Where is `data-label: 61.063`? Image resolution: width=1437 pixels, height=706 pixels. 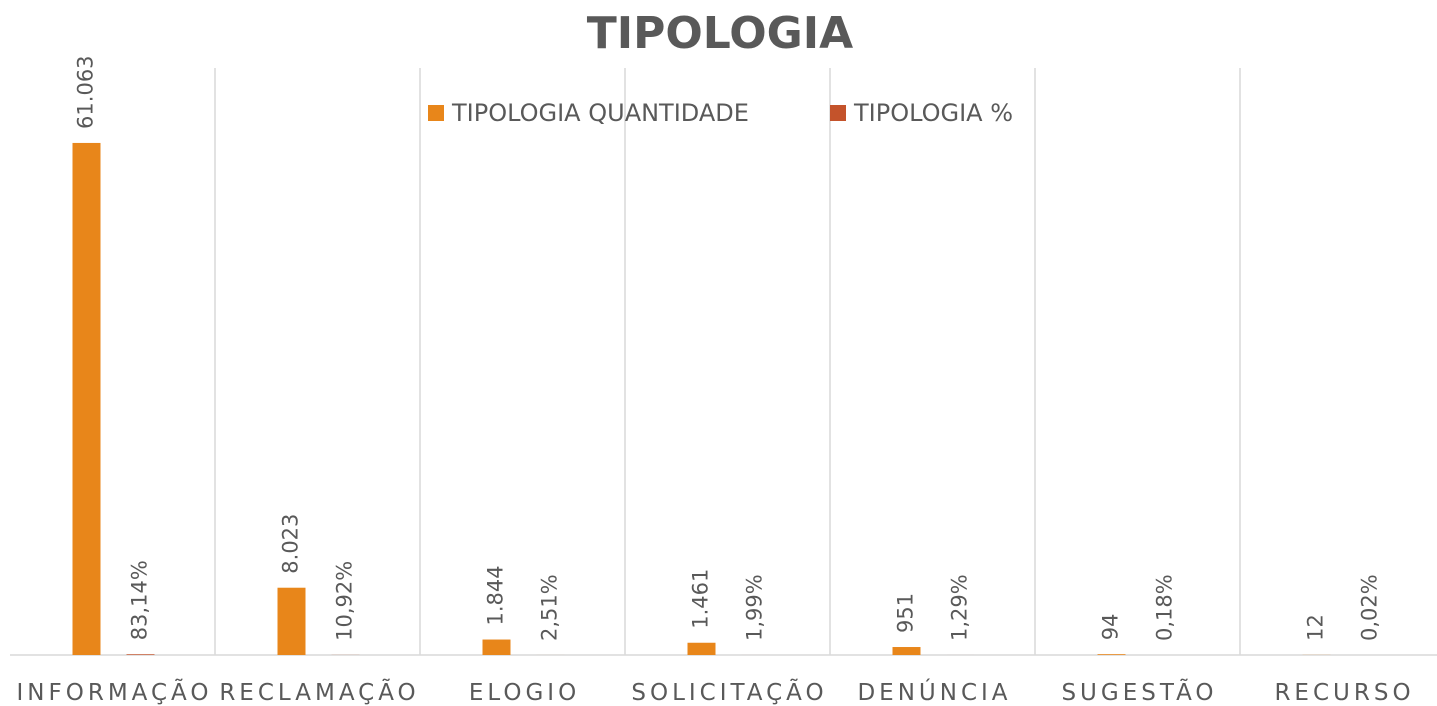
data-label: 61.063 is located at coordinates (86, 91).